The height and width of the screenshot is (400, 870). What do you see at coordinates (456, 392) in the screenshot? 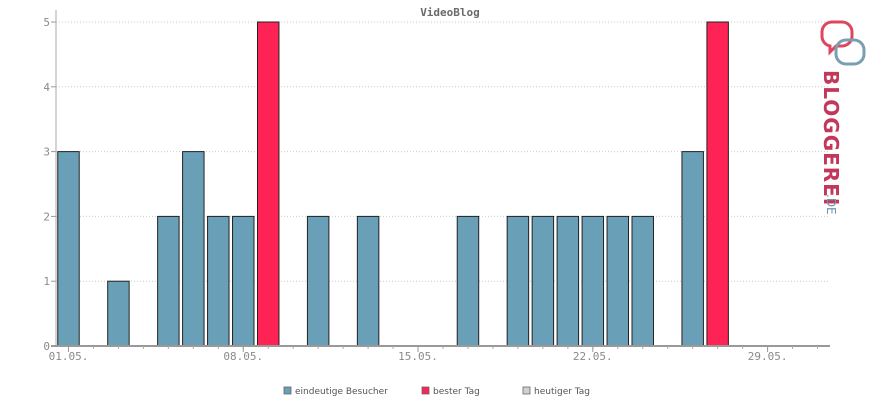
I see `legend-label: bester Tag` at bounding box center [456, 392].